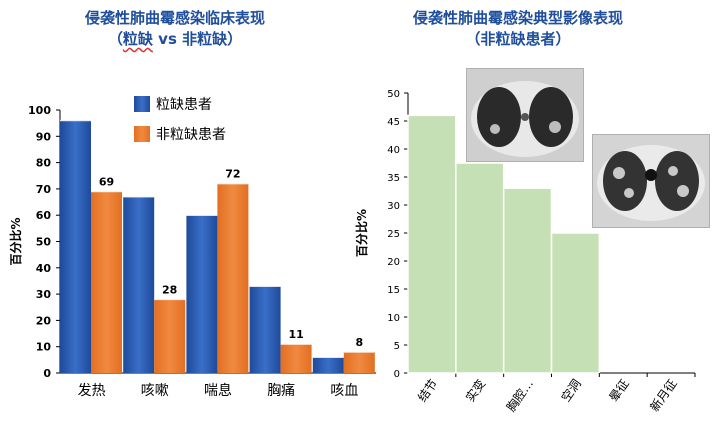 The image size is (715, 423). What do you see at coordinates (281, 390) in the screenshot?
I see `x-tick-label: 胸痛` at bounding box center [281, 390].